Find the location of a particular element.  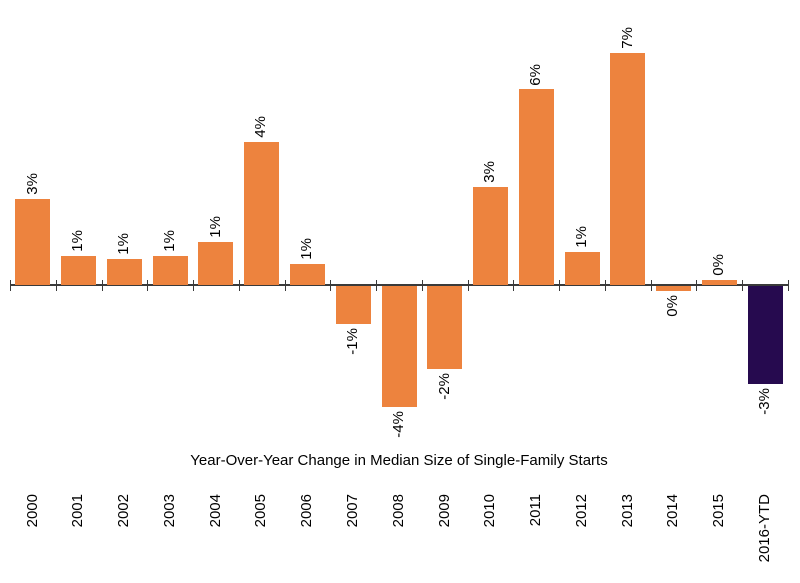

category-label: 2005 is located at coordinates (262, 510).